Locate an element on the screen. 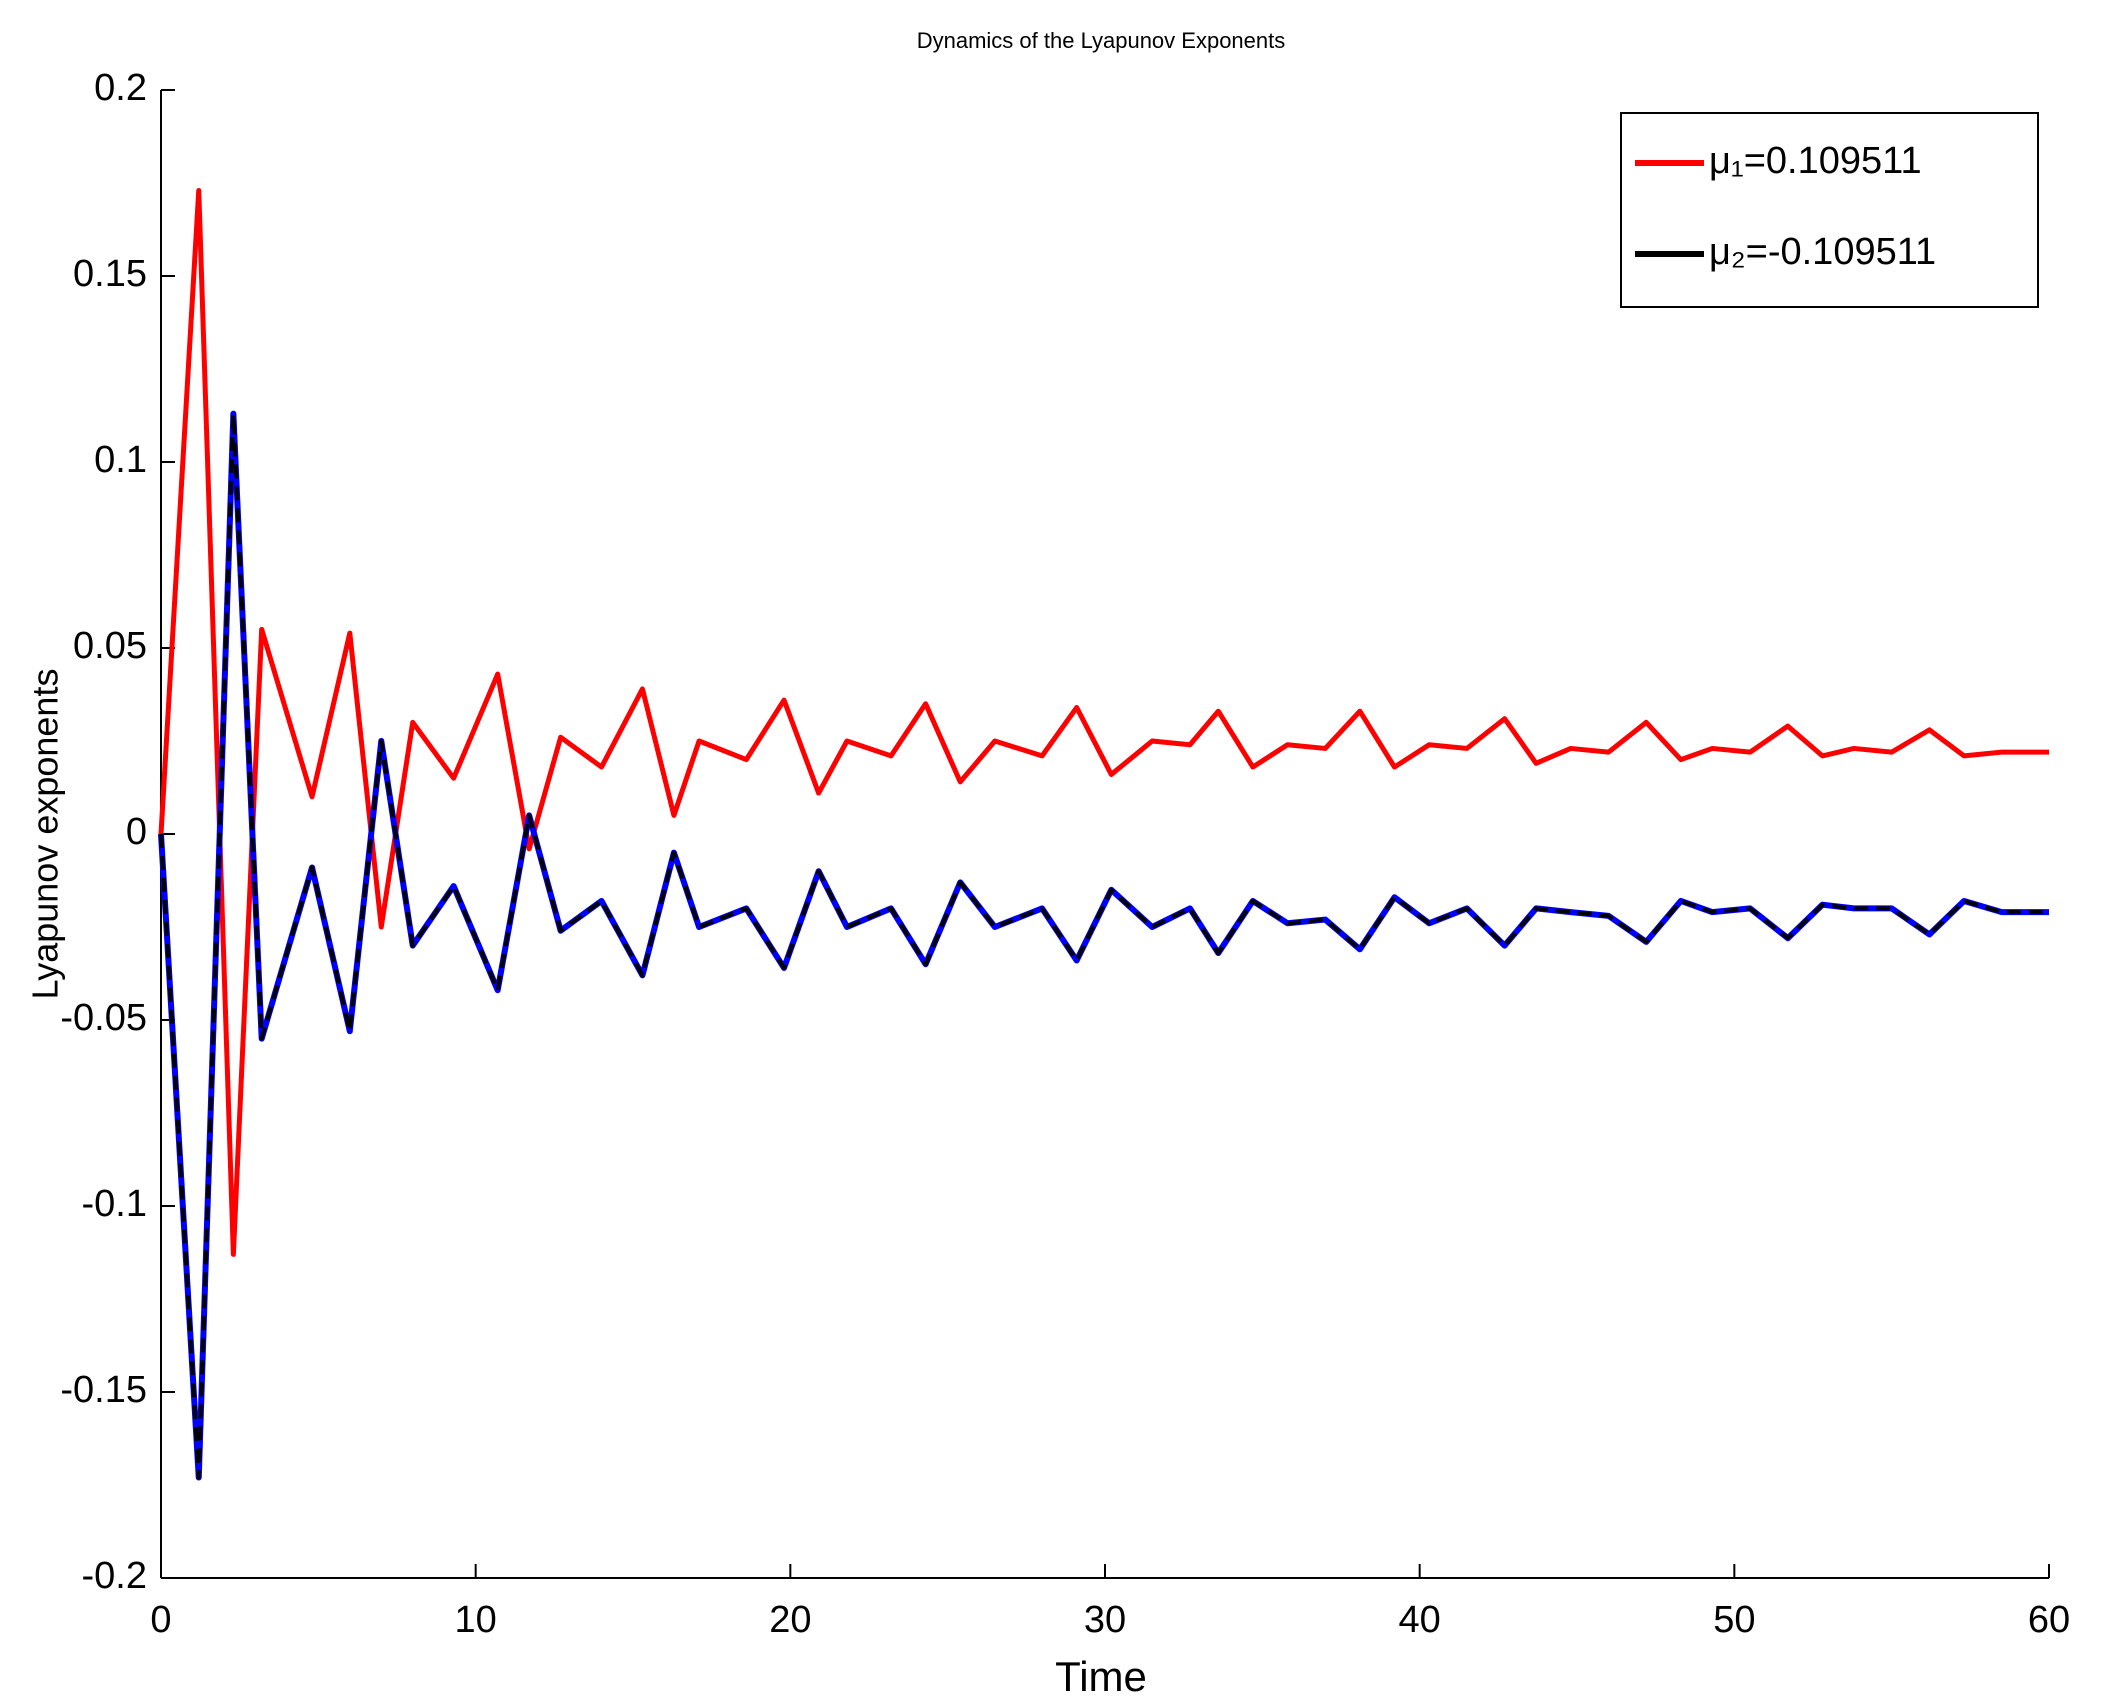 Image resolution: width=2106 pixels, height=1706 pixels. x-tick-label: 40 is located at coordinates (1420, 1620).